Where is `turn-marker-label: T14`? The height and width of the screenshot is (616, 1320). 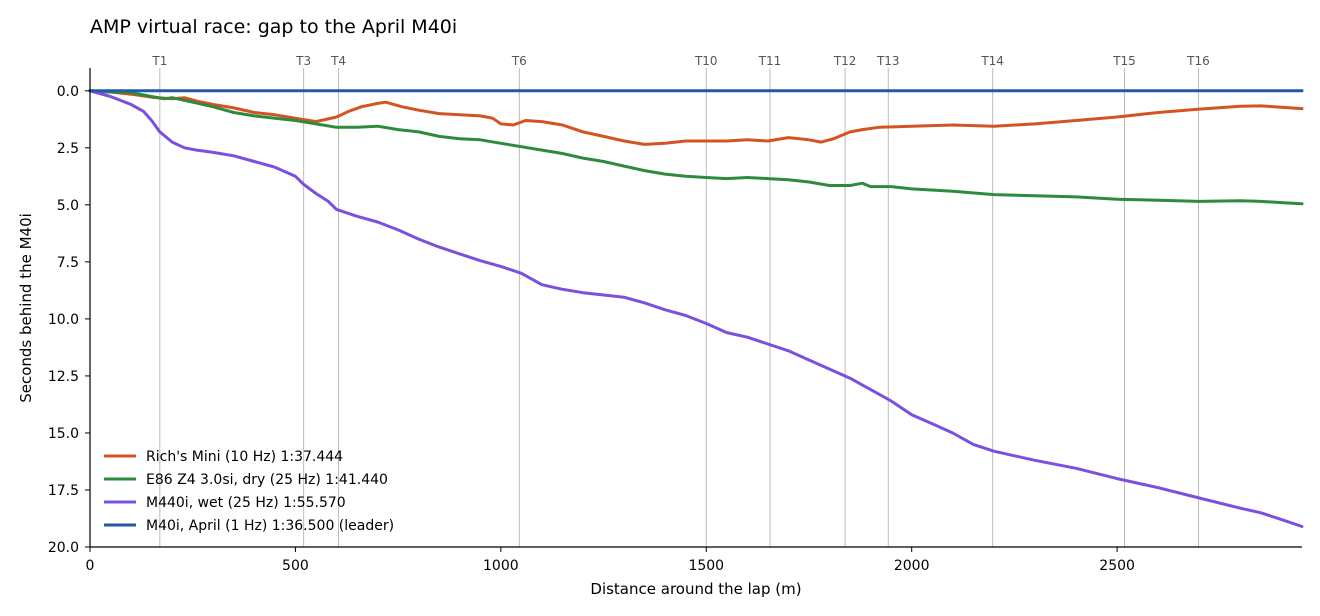 turn-marker-label: T14 is located at coordinates (992, 61).